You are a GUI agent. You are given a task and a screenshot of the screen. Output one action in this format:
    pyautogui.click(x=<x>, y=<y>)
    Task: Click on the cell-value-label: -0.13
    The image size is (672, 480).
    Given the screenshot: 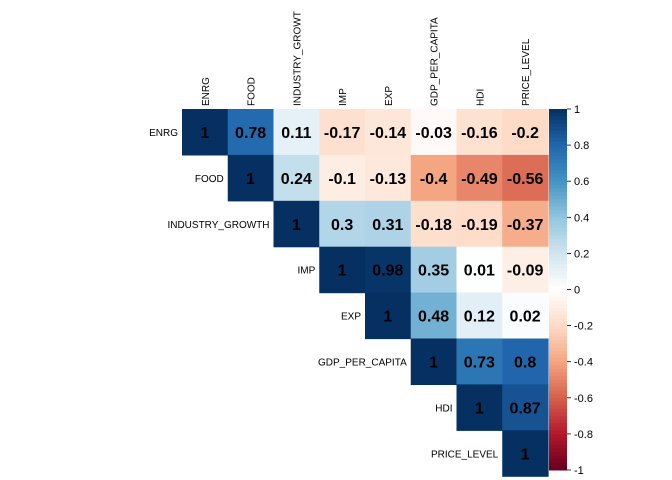 What is the action you would take?
    pyautogui.click(x=388, y=179)
    